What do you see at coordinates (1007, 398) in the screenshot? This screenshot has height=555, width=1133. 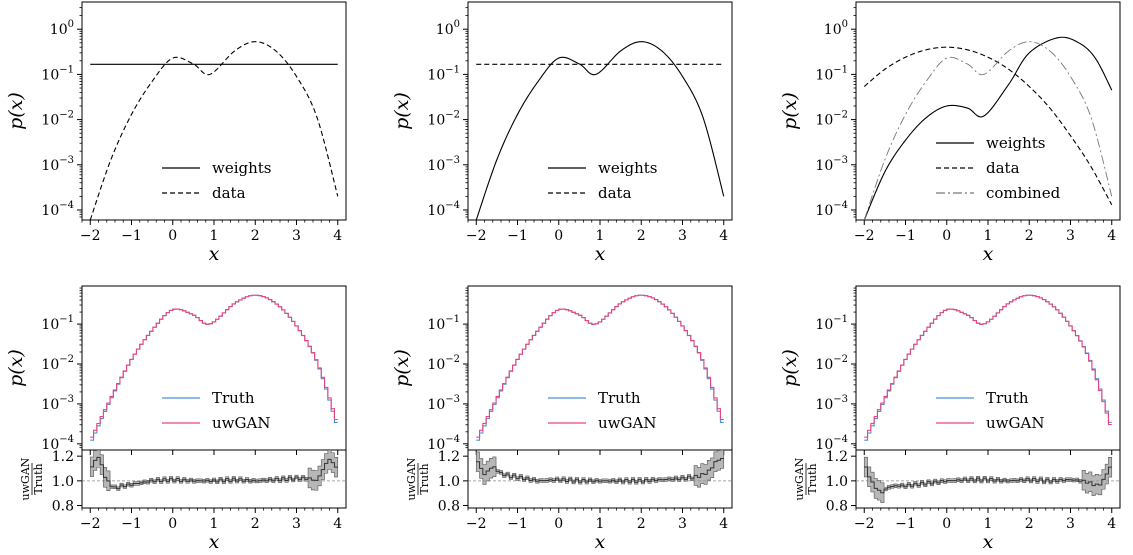 I see `legend-label-Truth: Truth` at bounding box center [1007, 398].